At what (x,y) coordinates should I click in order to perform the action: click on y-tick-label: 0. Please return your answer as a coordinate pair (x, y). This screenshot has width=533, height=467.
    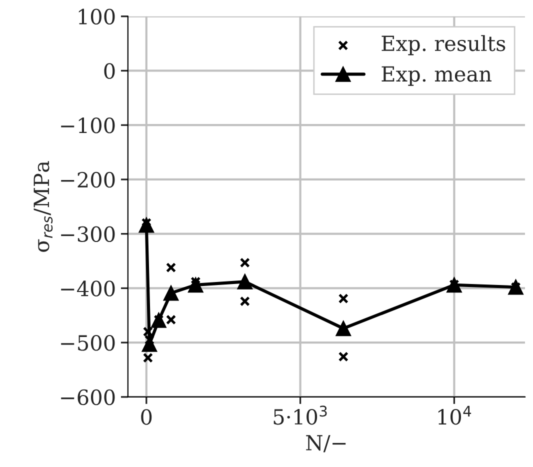
    Looking at the image, I should click on (109, 71).